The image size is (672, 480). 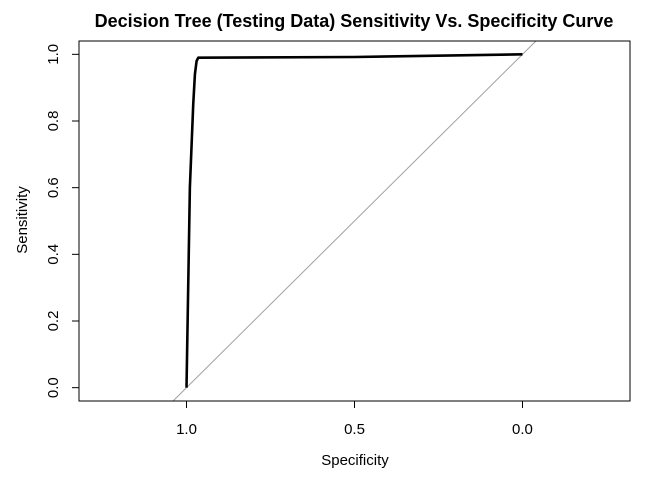 I want to click on y-axis-label: Sensitivity, so click(x=22, y=220).